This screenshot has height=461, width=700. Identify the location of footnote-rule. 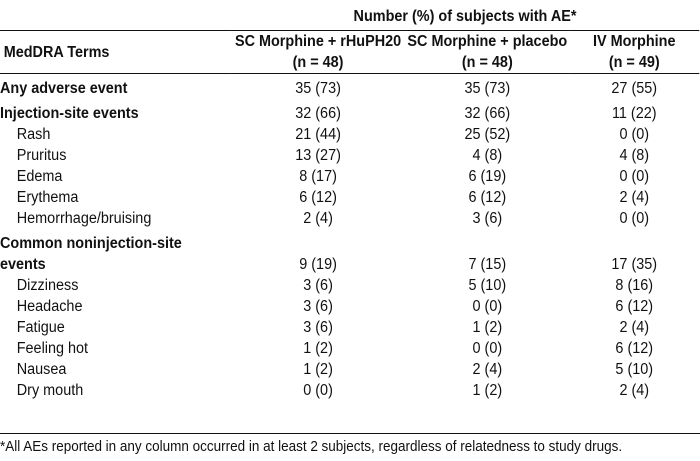
(350, 433).